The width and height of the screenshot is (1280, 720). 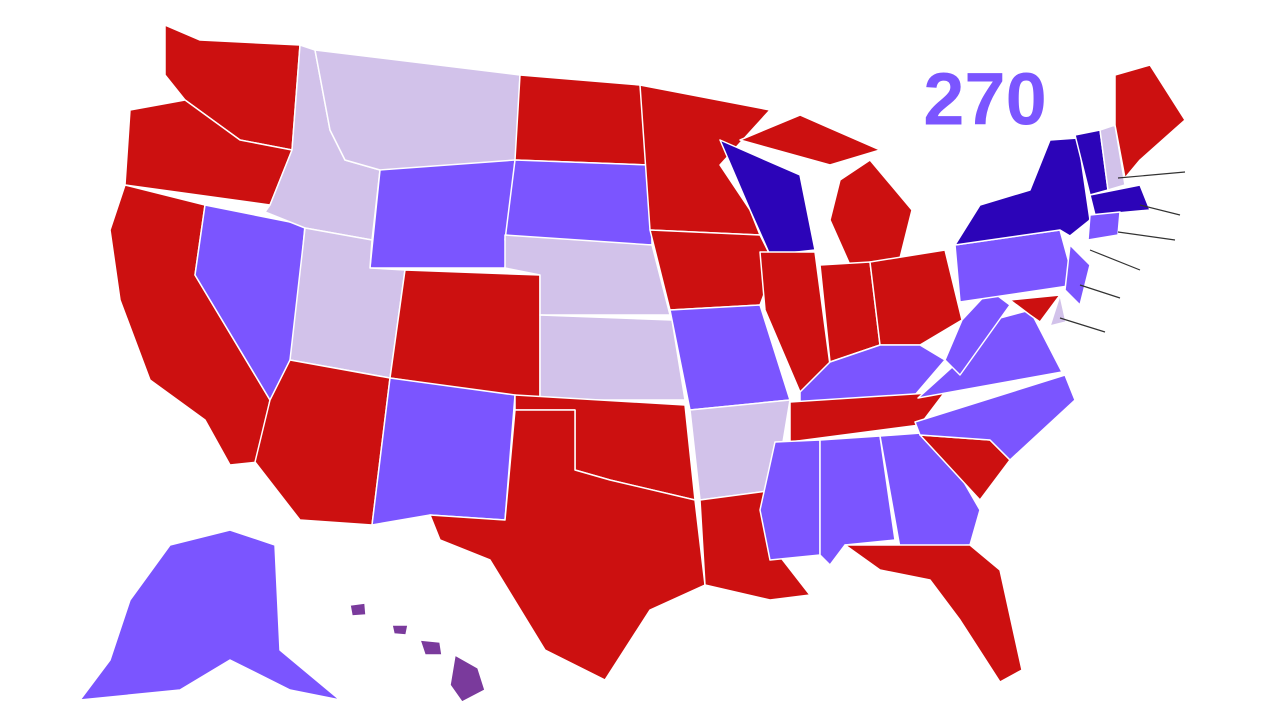 What do you see at coordinates (567, 545) in the screenshot?
I see `texas` at bounding box center [567, 545].